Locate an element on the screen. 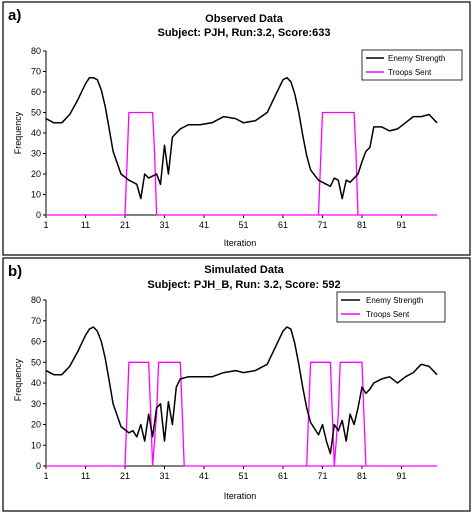 The width and height of the screenshot is (474, 516). panel-a-x-tick-label: 41 is located at coordinates (204, 225).